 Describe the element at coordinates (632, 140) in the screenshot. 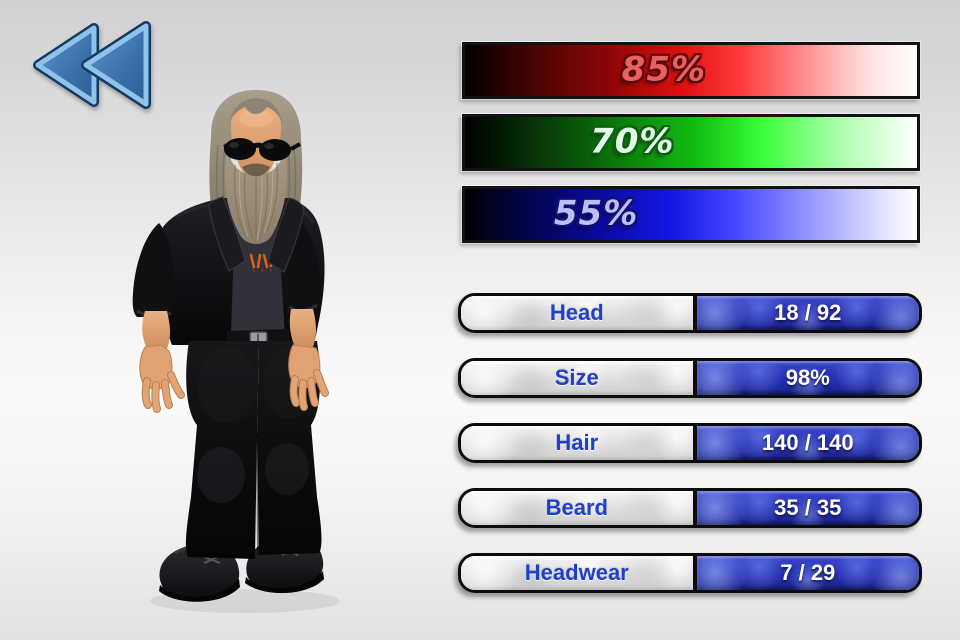

I see `green-percent-label: 70%` at that location.